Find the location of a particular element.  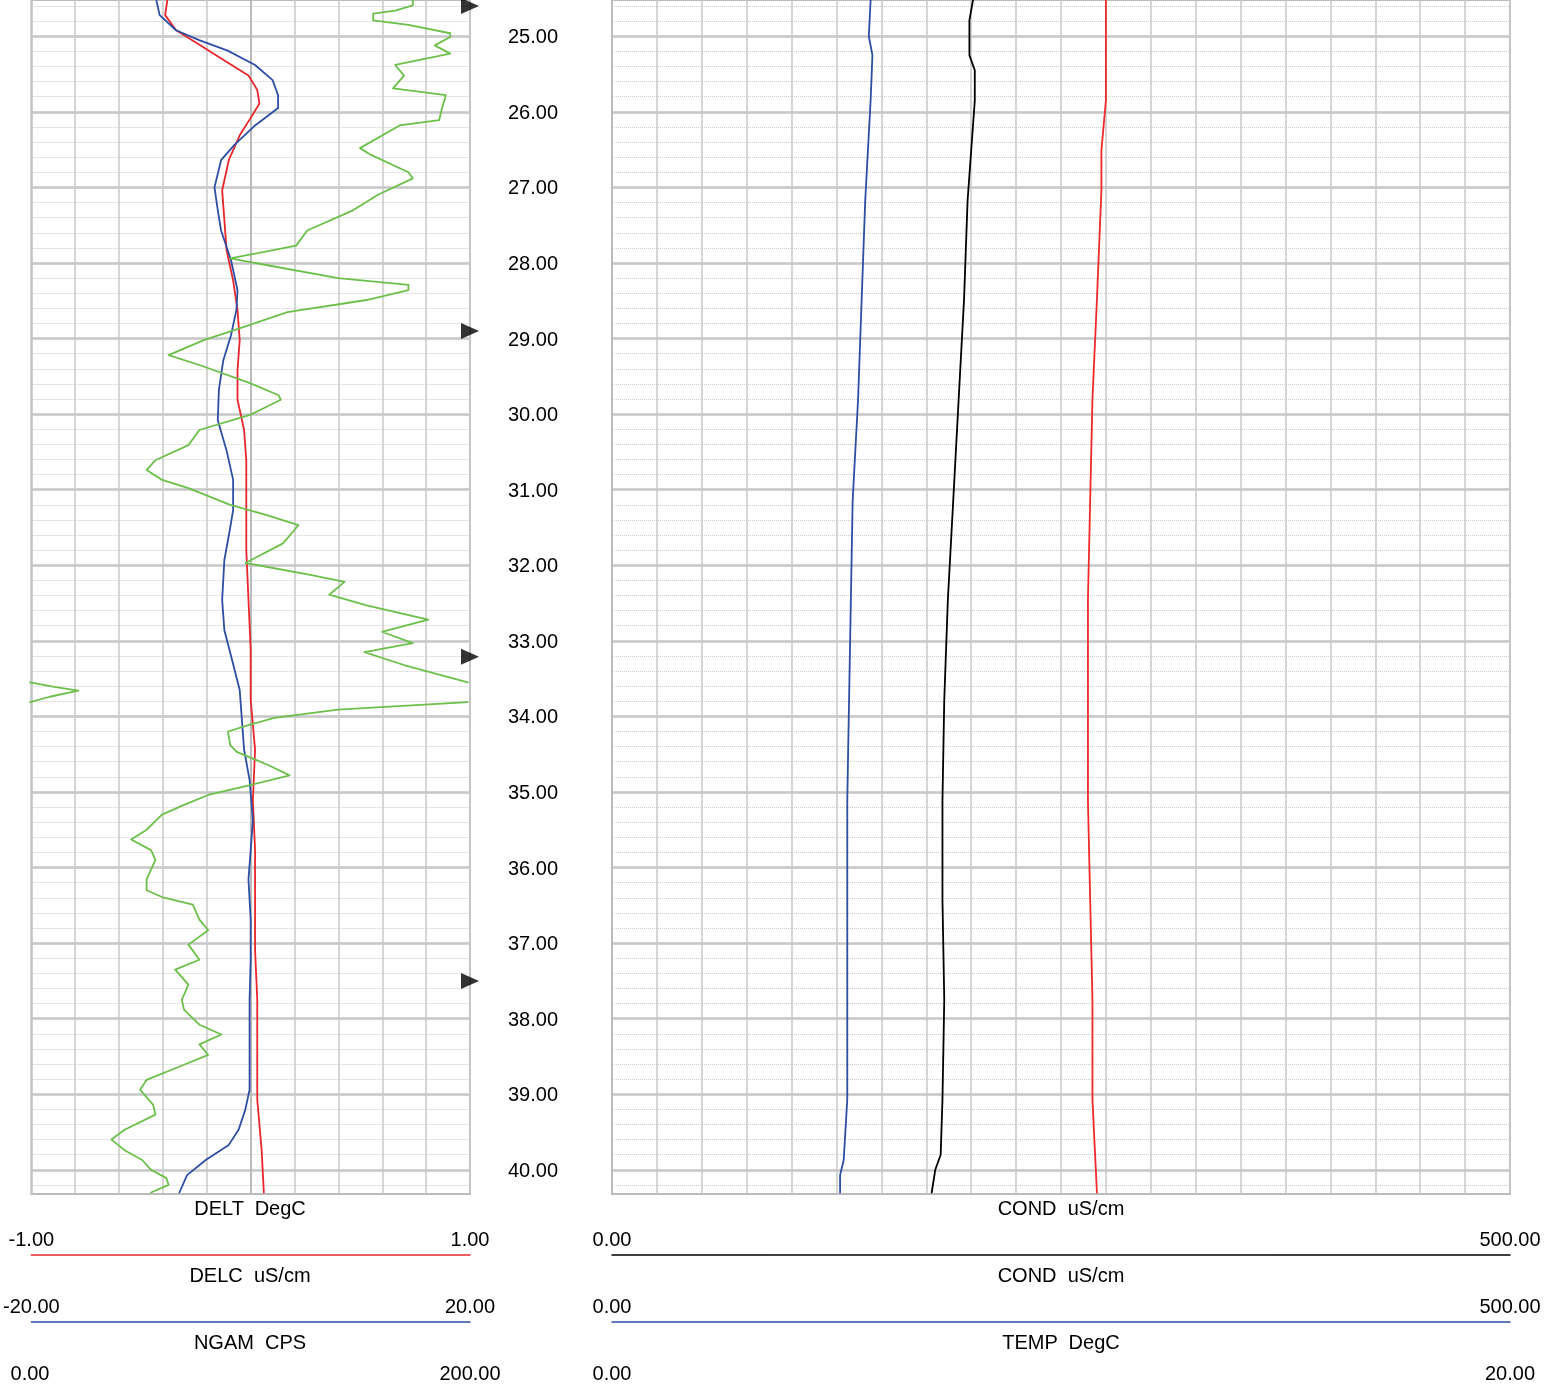

y-tick-label: 29.00 is located at coordinates (533, 338).